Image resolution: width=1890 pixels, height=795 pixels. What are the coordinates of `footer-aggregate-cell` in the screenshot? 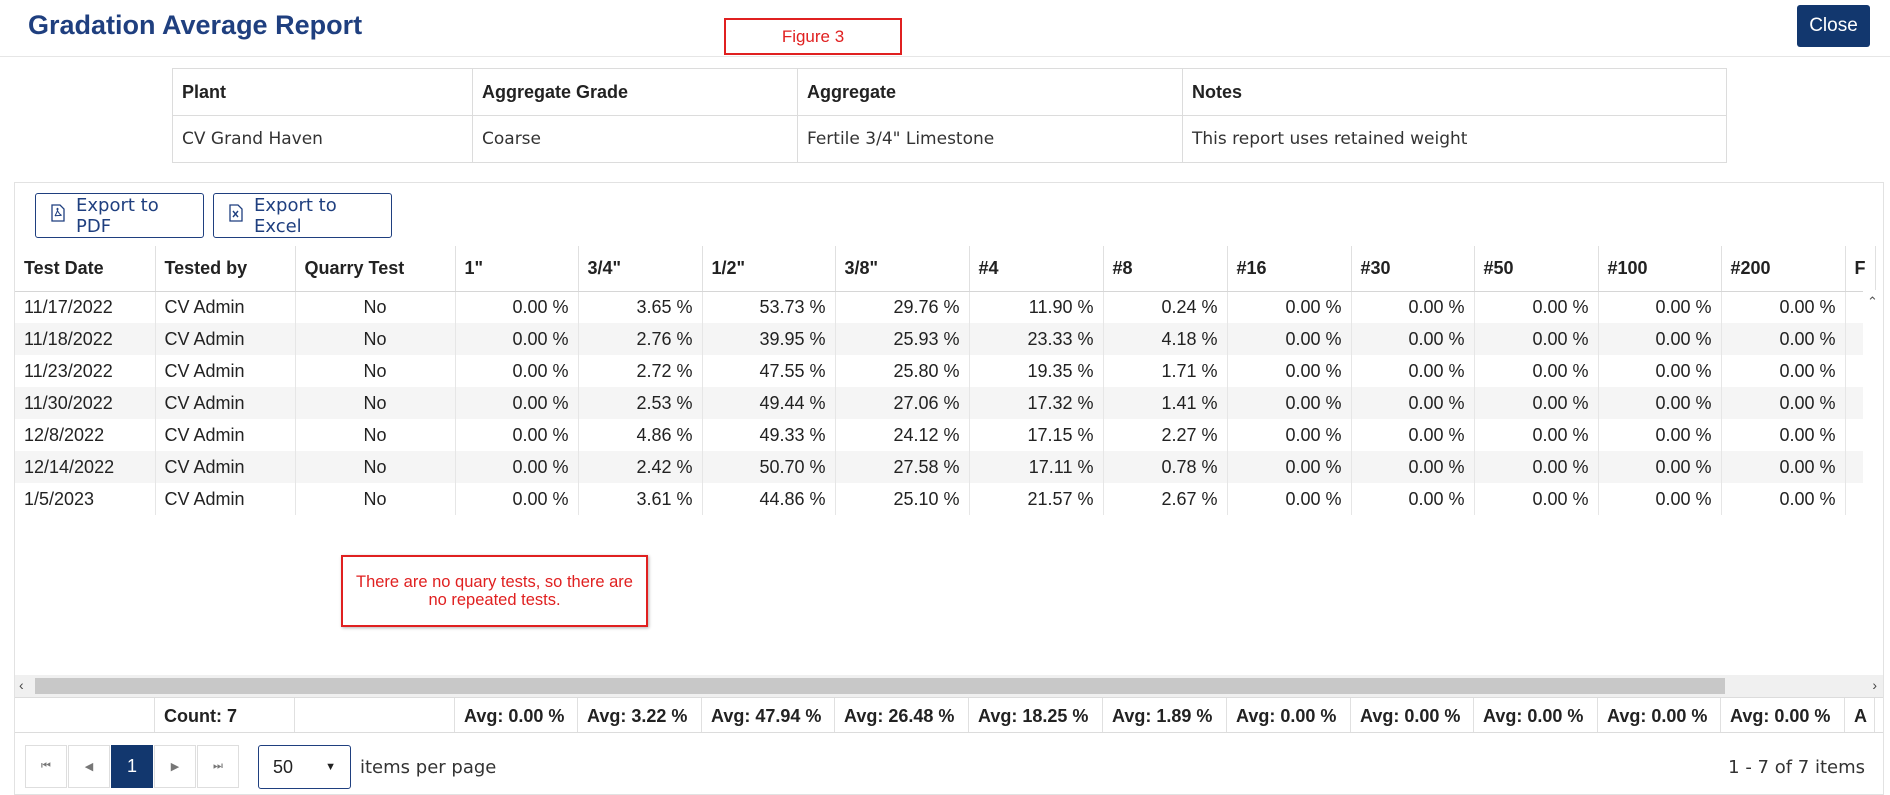 It's located at (375, 715).